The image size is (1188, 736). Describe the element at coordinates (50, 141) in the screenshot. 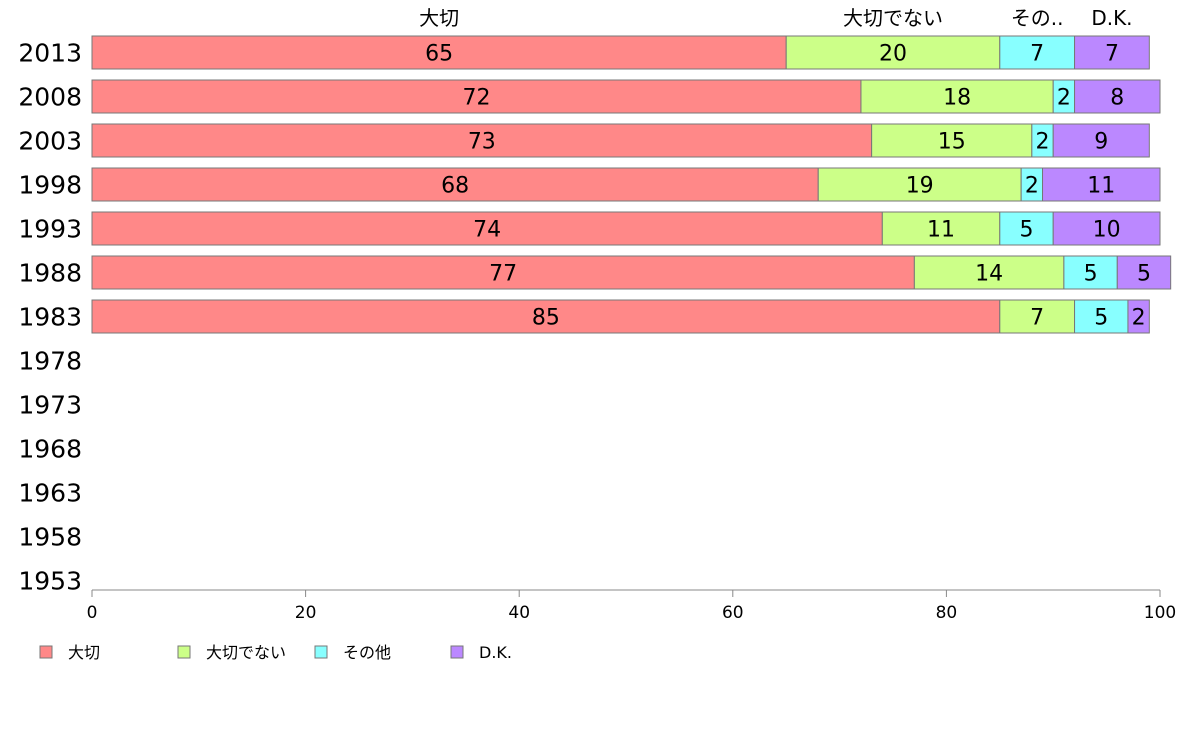

I see `year-label: 2003` at that location.